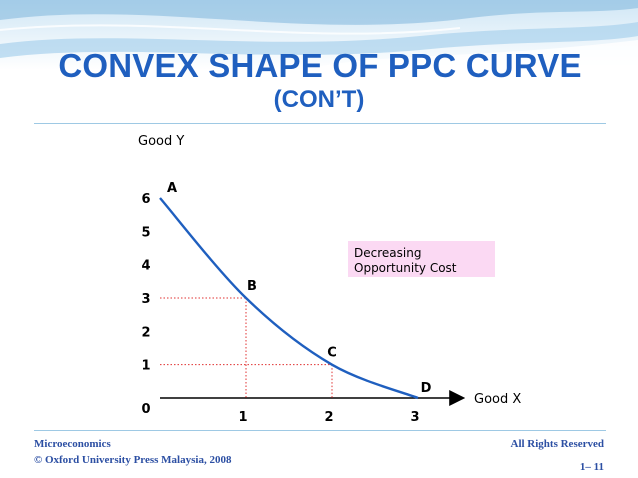 This screenshot has height=478, width=638. Describe the element at coordinates (145, 199) in the screenshot. I see `y-tick-label-6: 6` at that location.